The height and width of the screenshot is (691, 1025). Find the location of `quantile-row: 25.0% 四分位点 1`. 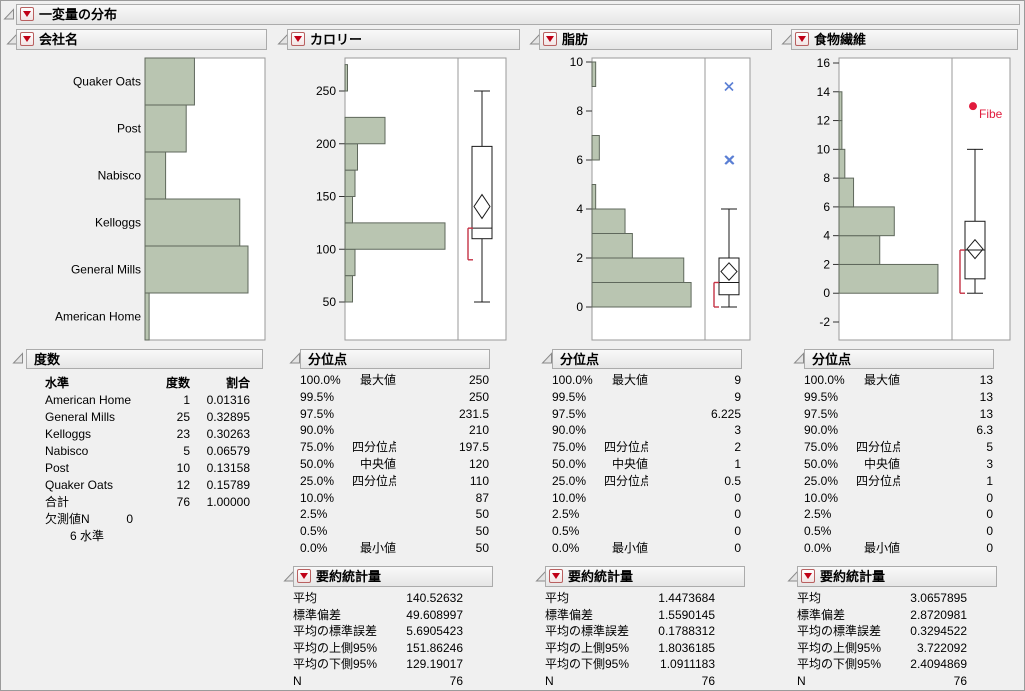

quantile-row: 25.0% 四分位点 1 is located at coordinates (898, 481).